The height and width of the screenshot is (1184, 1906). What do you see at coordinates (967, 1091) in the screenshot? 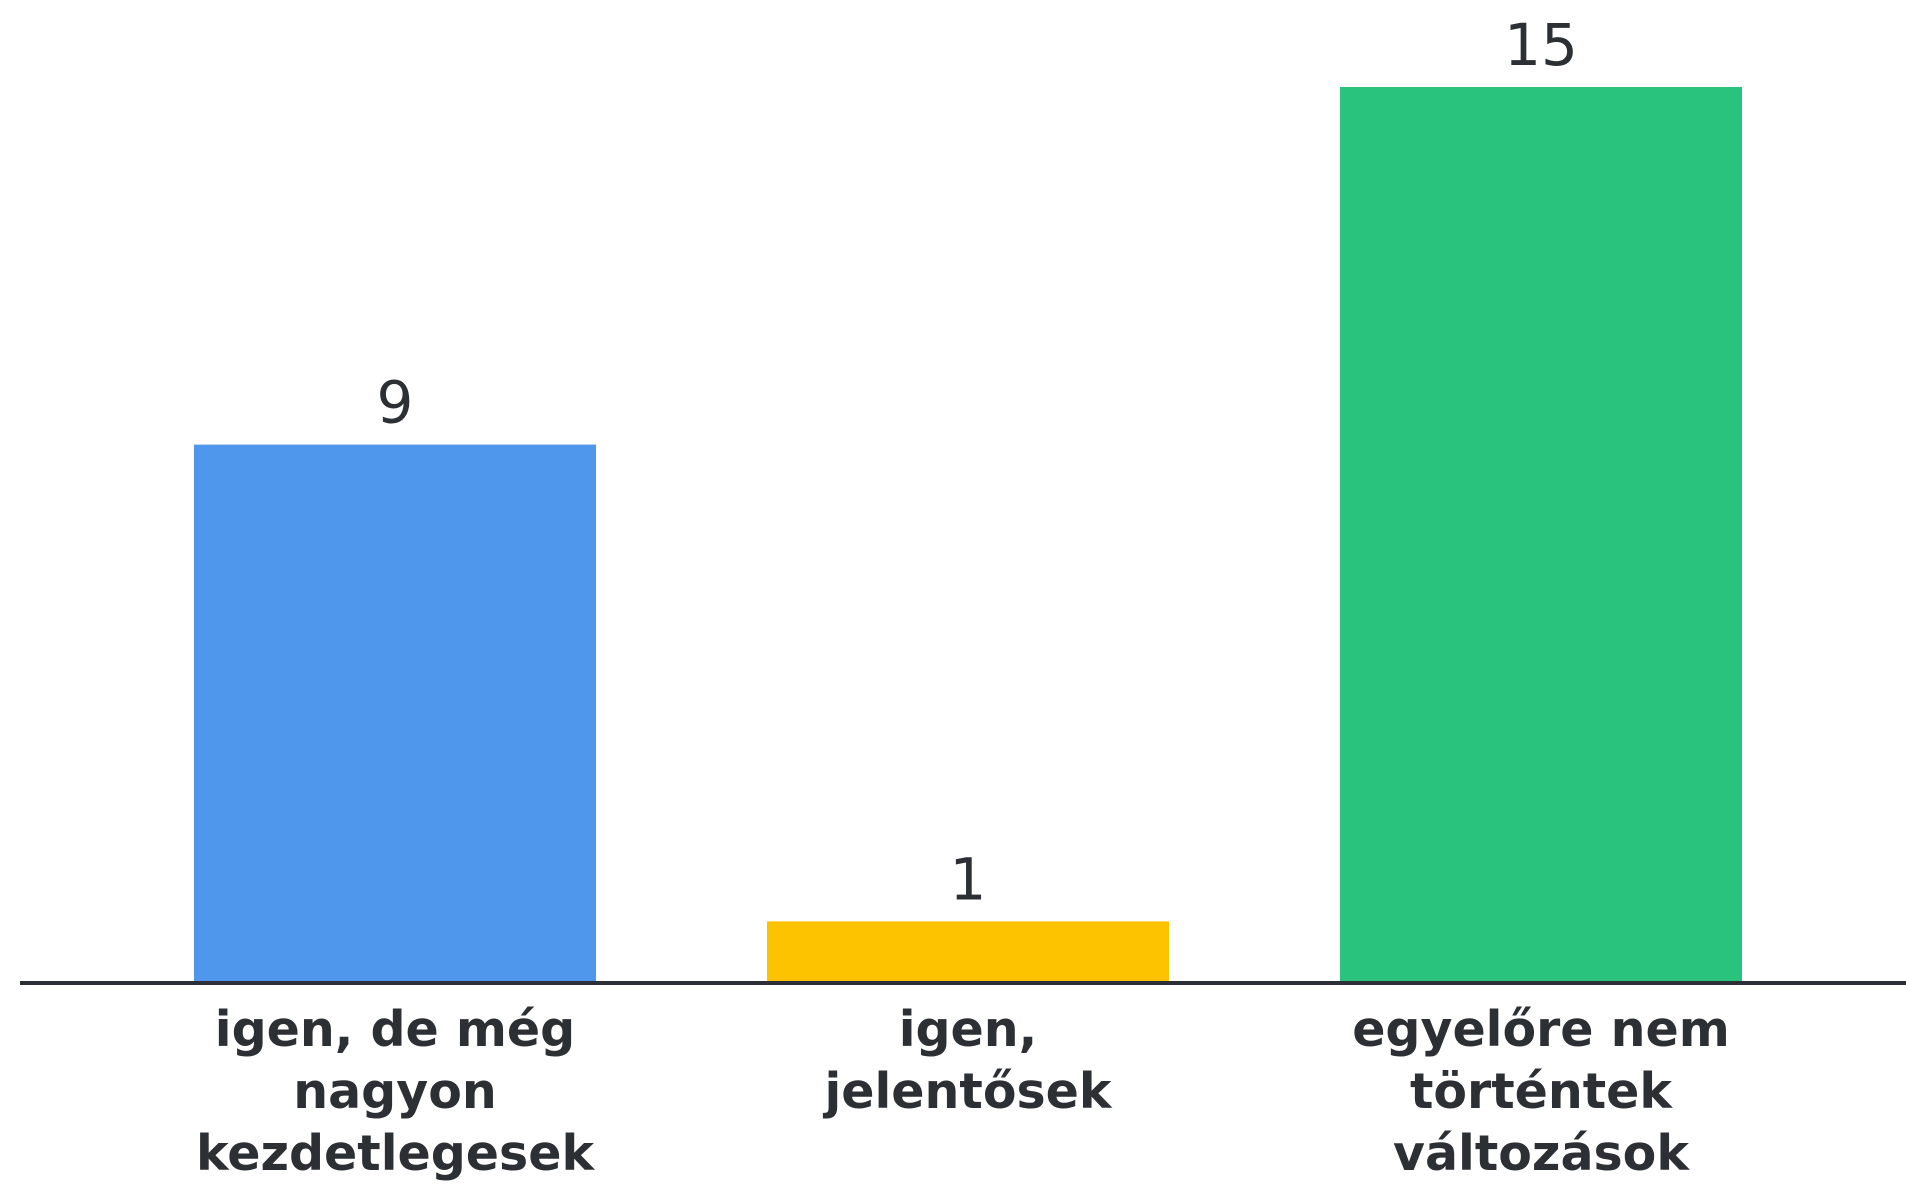
I see `category-label-line: jelentősek` at bounding box center [967, 1091].